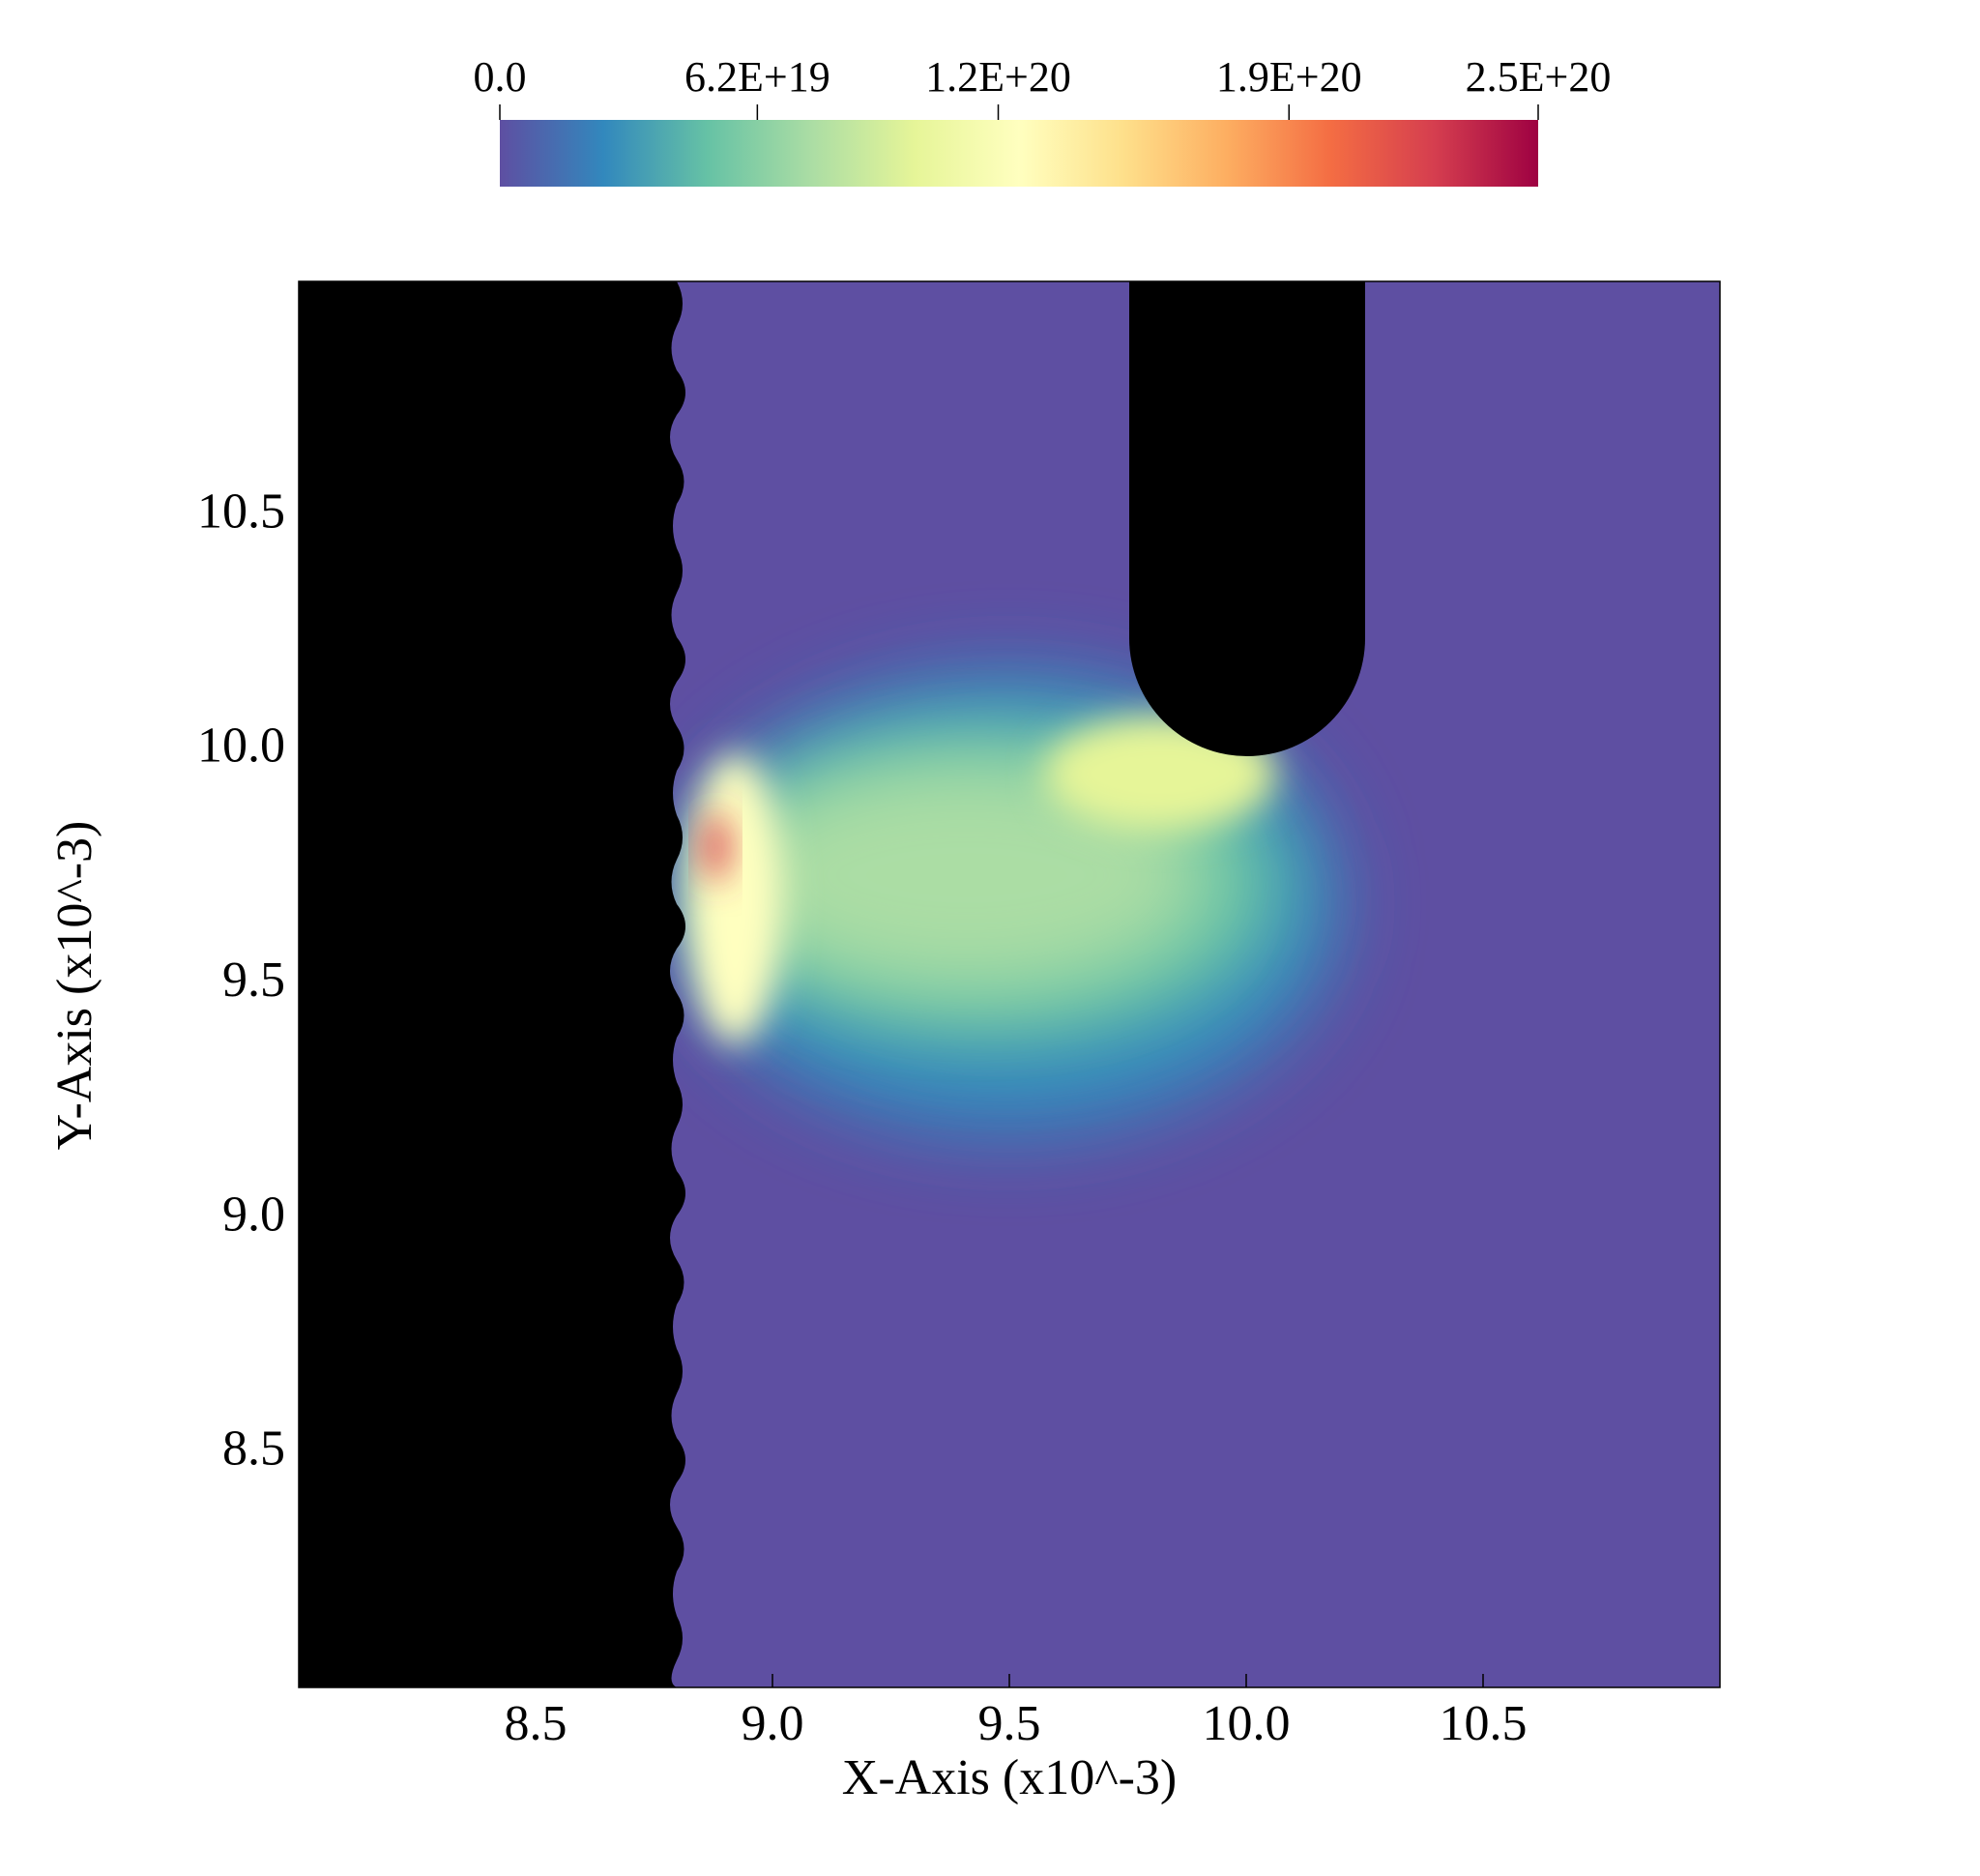  What do you see at coordinates (492, 984) in the screenshot?
I see `solid-region` at bounding box center [492, 984].